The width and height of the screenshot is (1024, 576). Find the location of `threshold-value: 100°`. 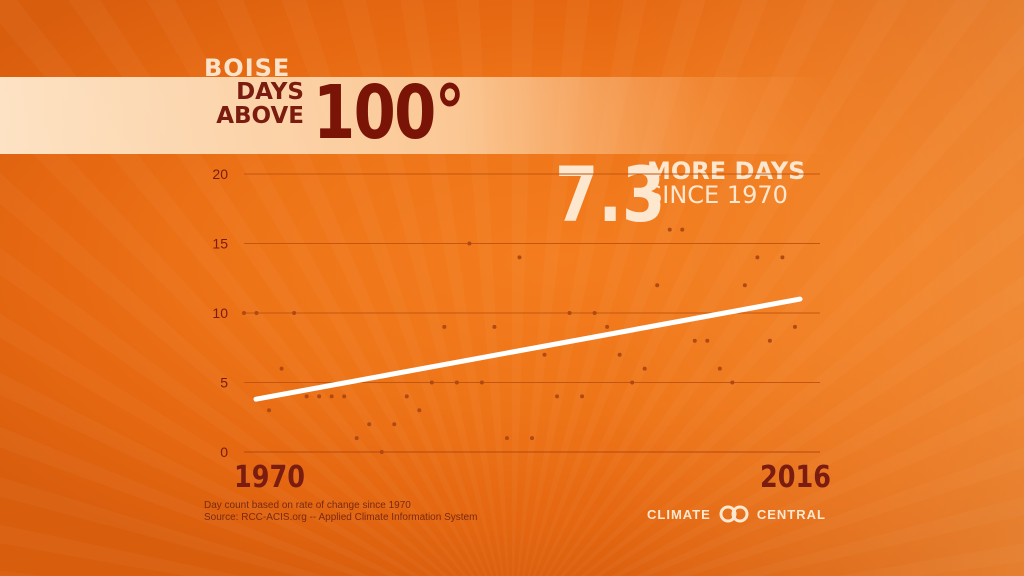

threshold-value: 100° is located at coordinates (389, 113).